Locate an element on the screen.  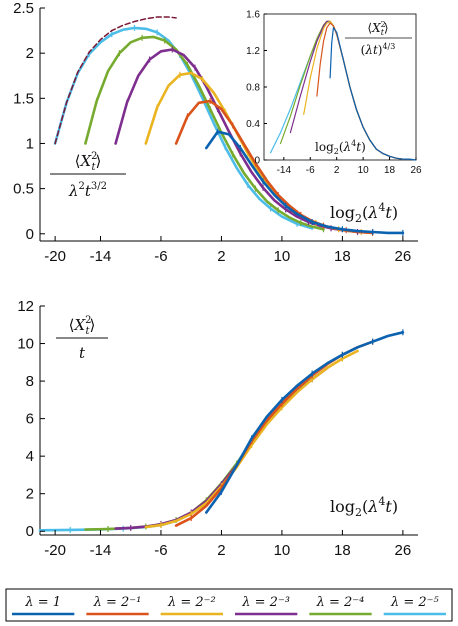
top-main-xlabel: log2(λ4t) is located at coordinates (364, 213).